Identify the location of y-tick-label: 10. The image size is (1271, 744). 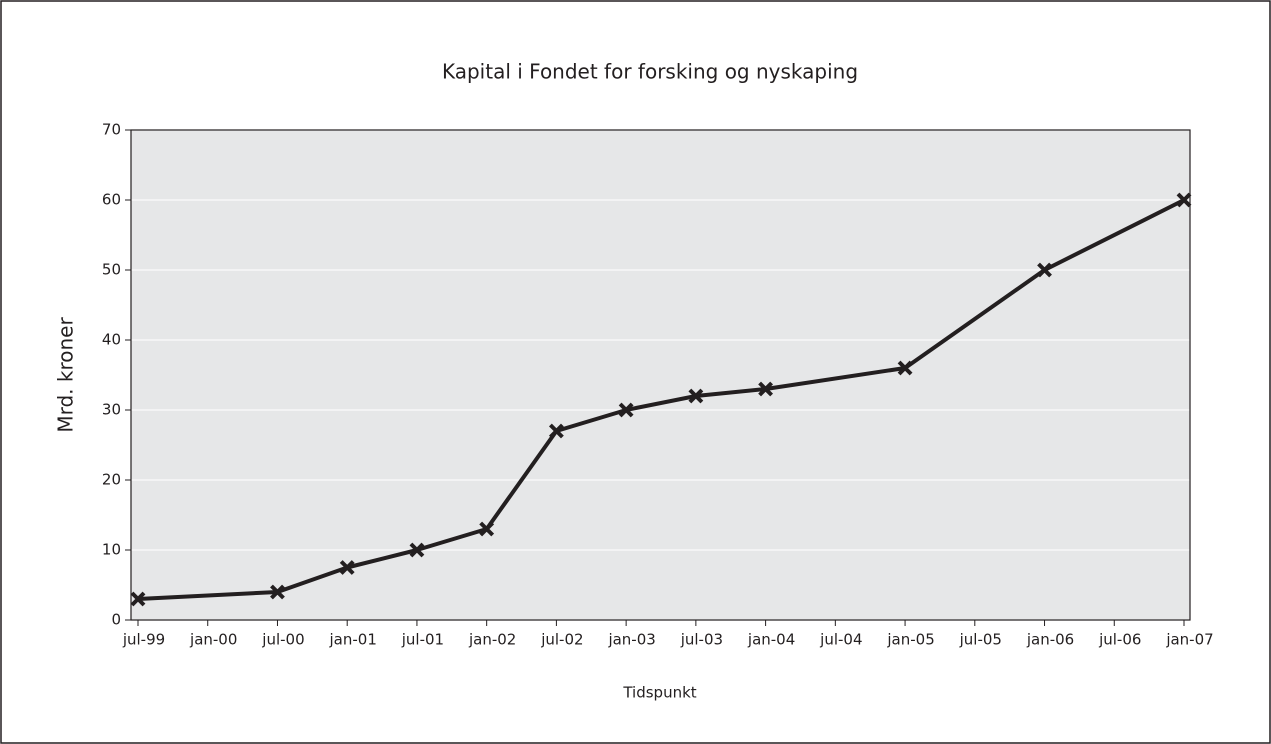
(111, 550).